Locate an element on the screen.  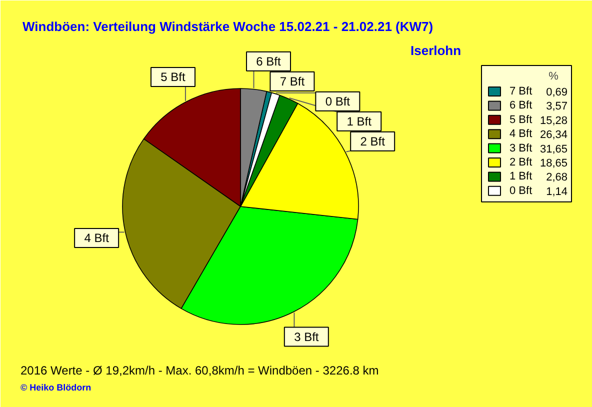
data-label: 18,65 is located at coordinates (554, 164).